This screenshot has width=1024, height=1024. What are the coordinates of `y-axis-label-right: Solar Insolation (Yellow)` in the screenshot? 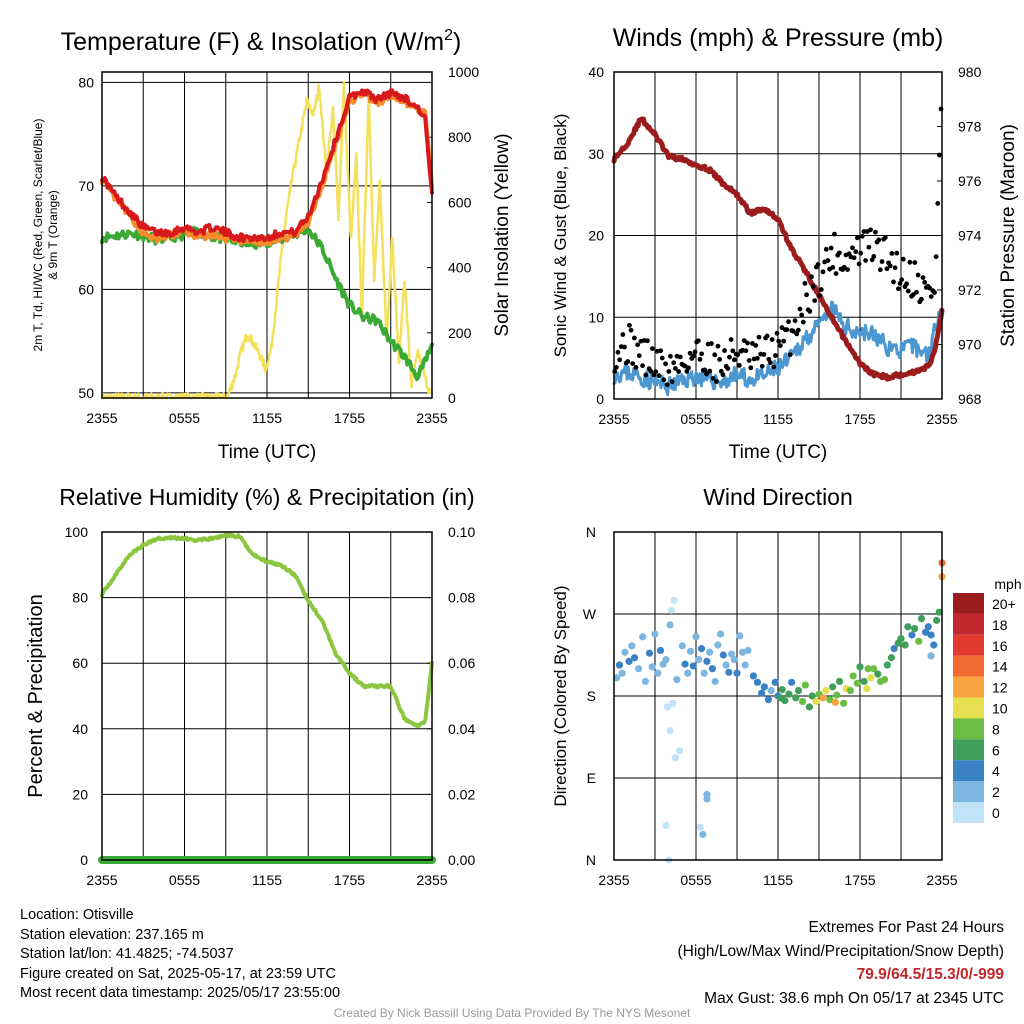 It's located at (502, 234).